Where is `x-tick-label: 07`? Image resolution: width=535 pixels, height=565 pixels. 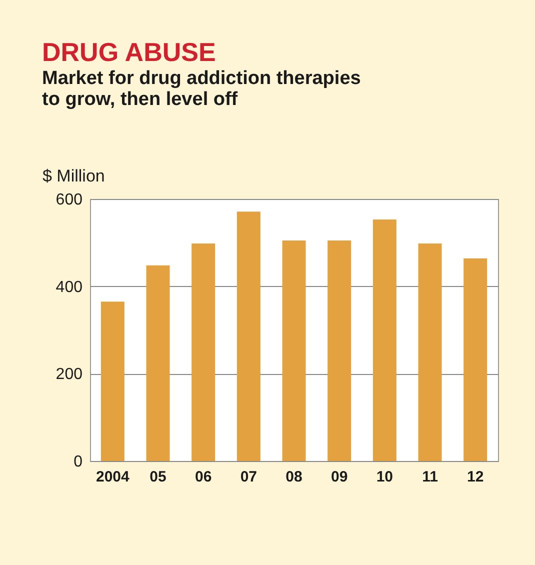
x-tick-label: 07 is located at coordinates (249, 477).